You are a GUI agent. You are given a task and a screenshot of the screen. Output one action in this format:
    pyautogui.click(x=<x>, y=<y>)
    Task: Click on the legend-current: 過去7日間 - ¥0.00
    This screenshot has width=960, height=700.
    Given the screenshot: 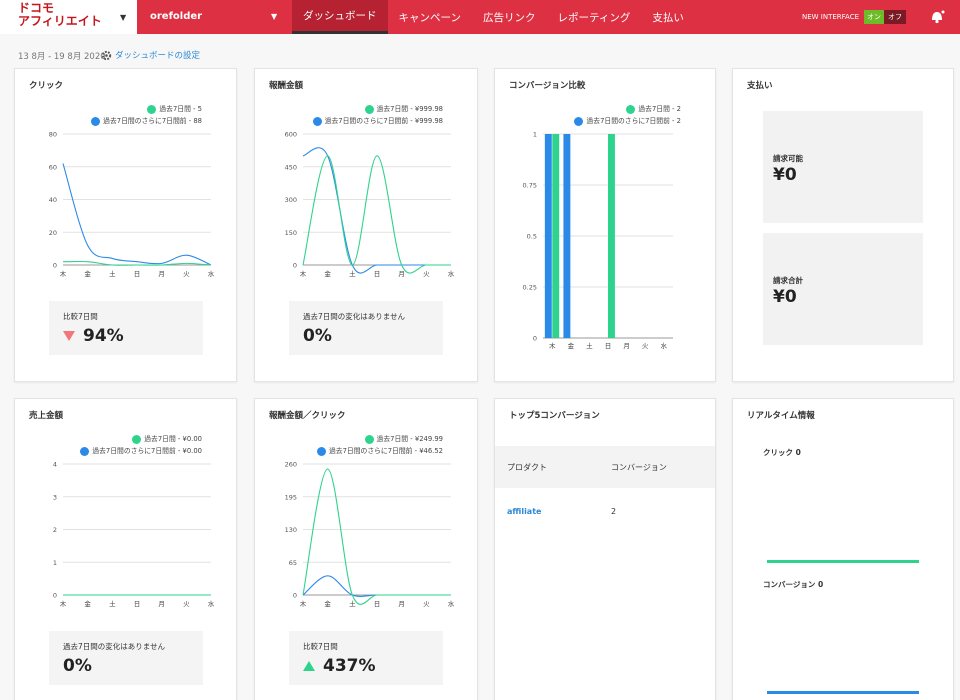 What is the action you would take?
    pyautogui.click(x=173, y=439)
    